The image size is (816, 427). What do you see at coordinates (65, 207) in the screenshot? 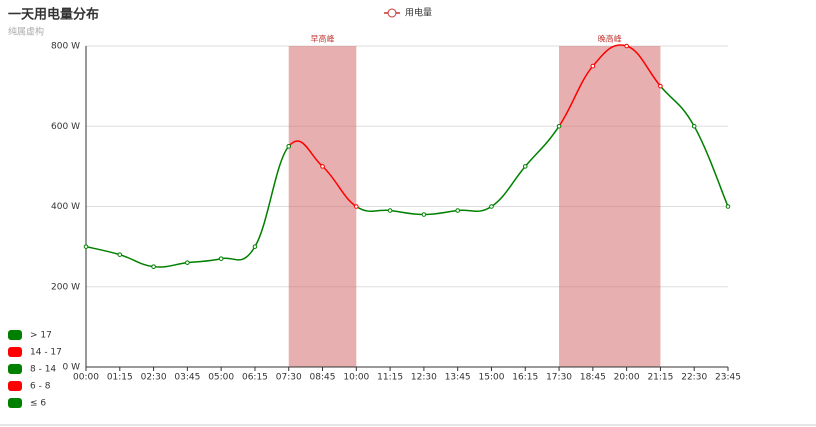
I see `y-tick-label: 400 W` at bounding box center [65, 207].